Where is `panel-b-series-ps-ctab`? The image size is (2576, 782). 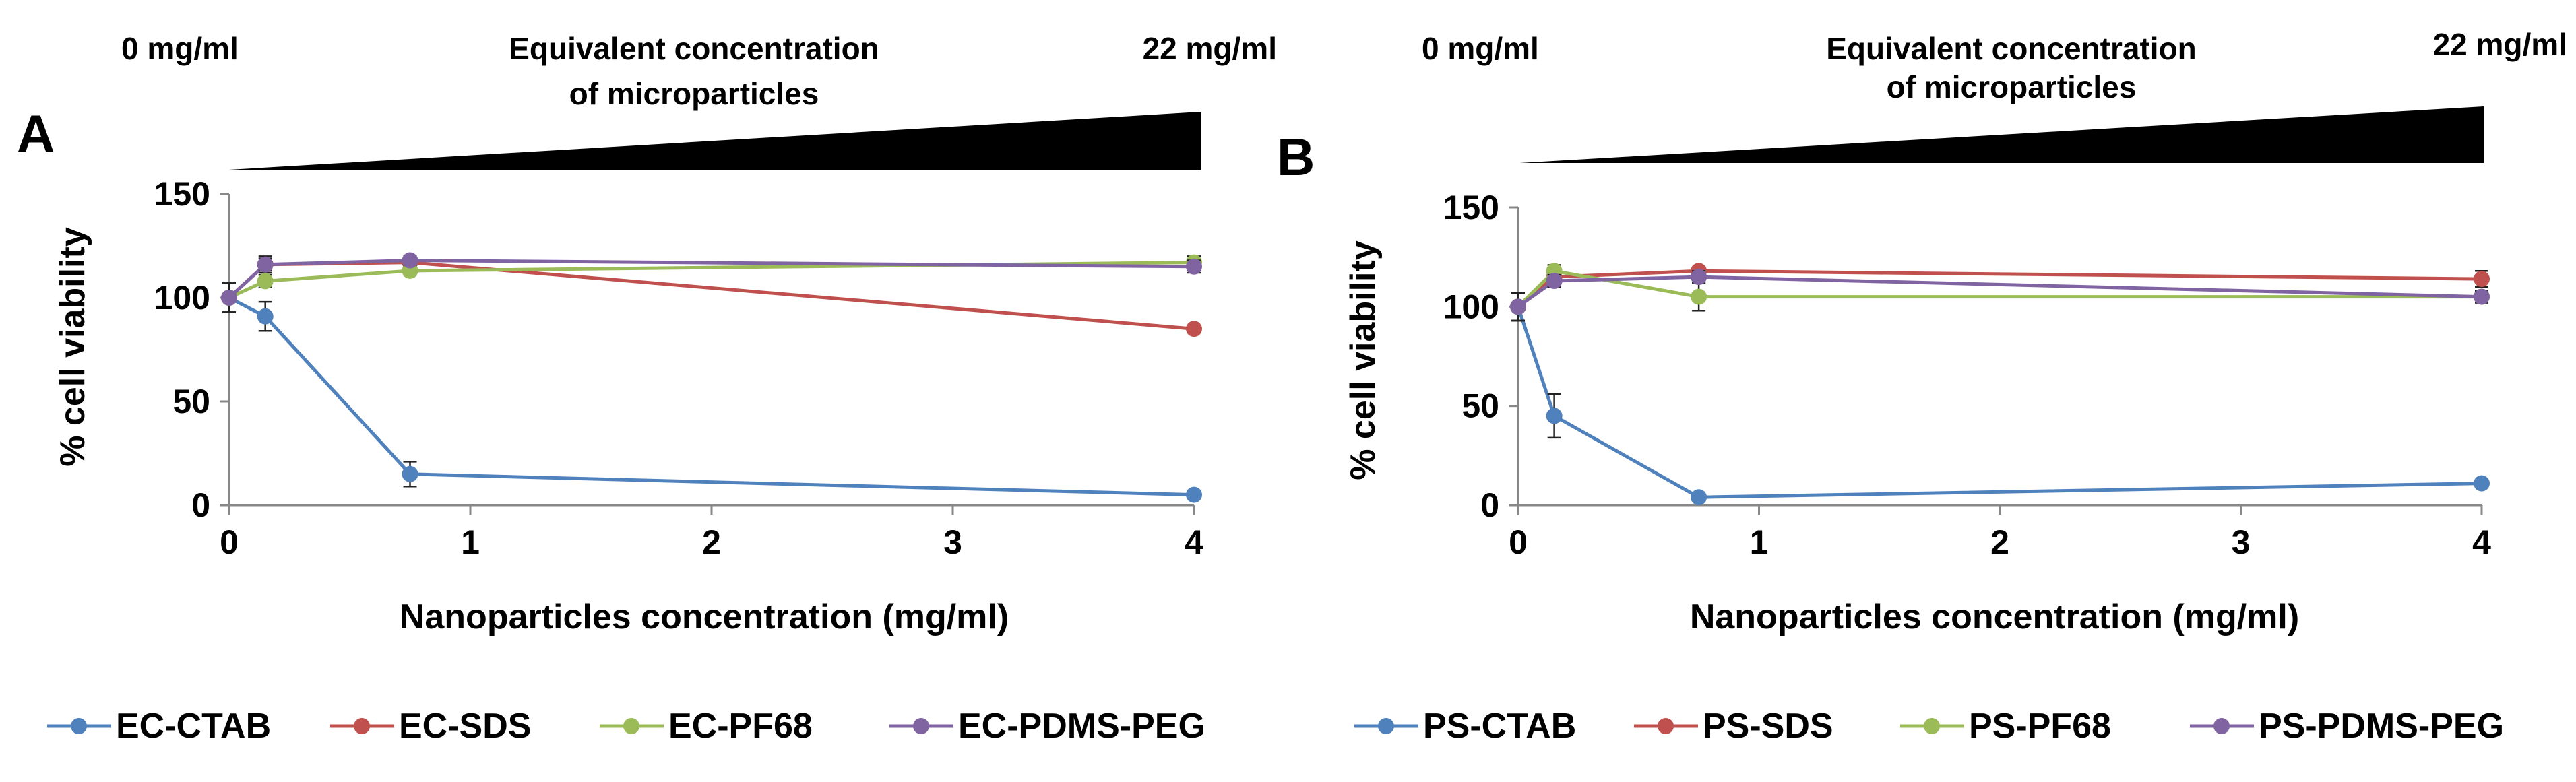 panel-b-series-ps-ctab is located at coordinates (2000, 399).